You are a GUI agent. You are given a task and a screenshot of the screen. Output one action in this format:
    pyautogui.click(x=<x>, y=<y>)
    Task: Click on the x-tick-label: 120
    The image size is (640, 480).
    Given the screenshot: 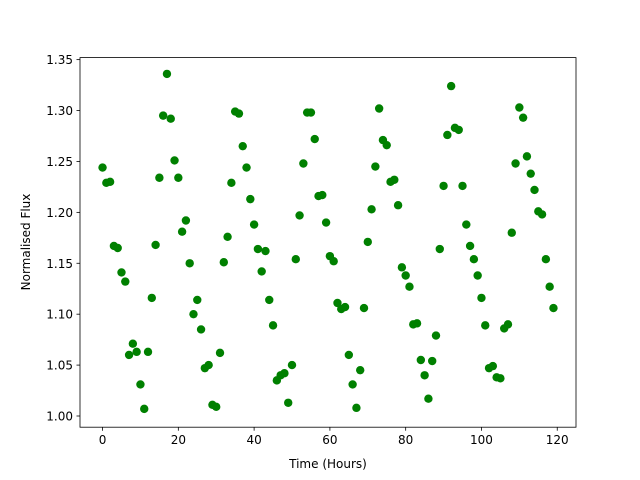 What is the action you would take?
    pyautogui.click(x=557, y=440)
    